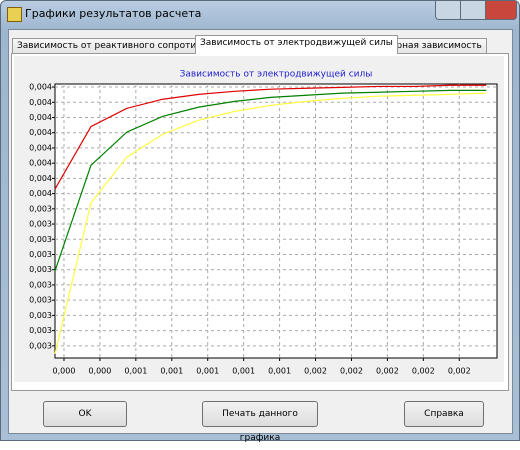  Describe the element at coordinates (14, 14) in the screenshot. I see `app-icon` at that location.